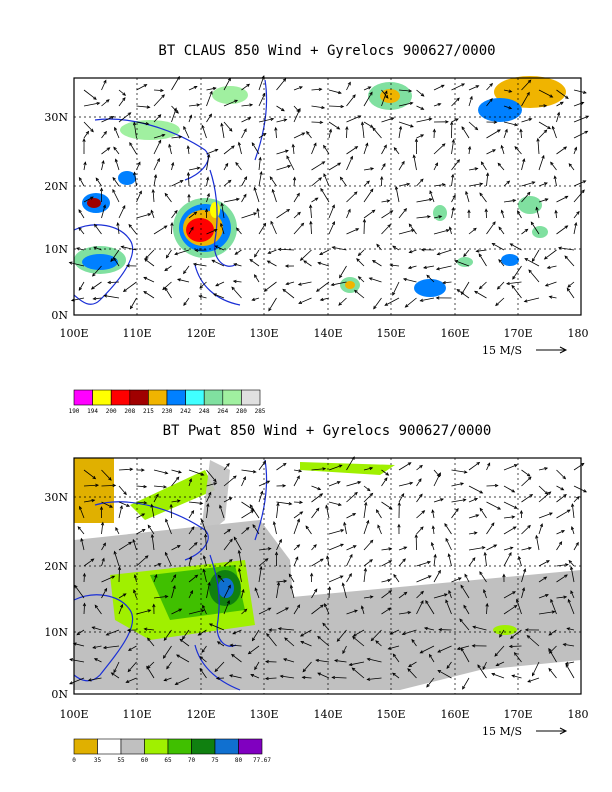 Image resolution: width=612 pixels, height=792 pixels. I want to click on colorbar-label: 80, so click(239, 760).